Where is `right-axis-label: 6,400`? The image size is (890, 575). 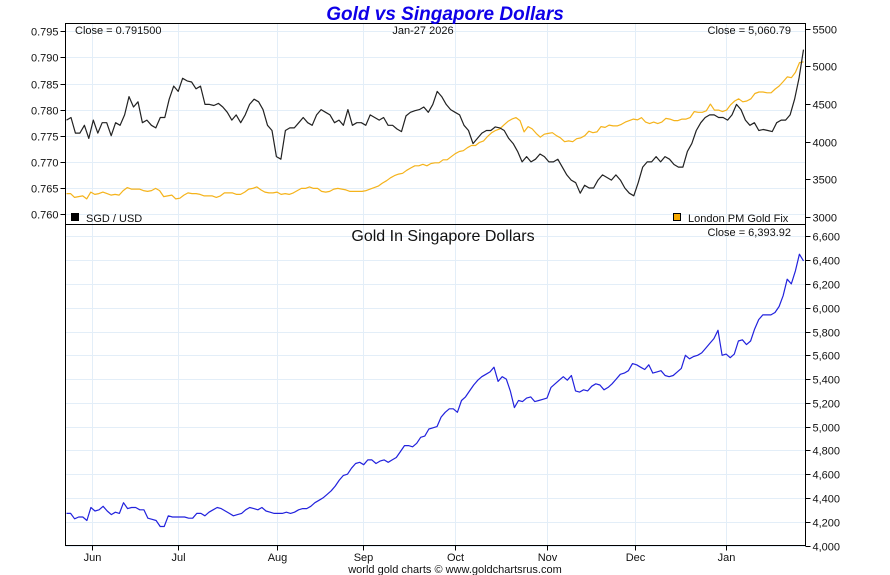 right-axis-label: 6,400 is located at coordinates (827, 262).